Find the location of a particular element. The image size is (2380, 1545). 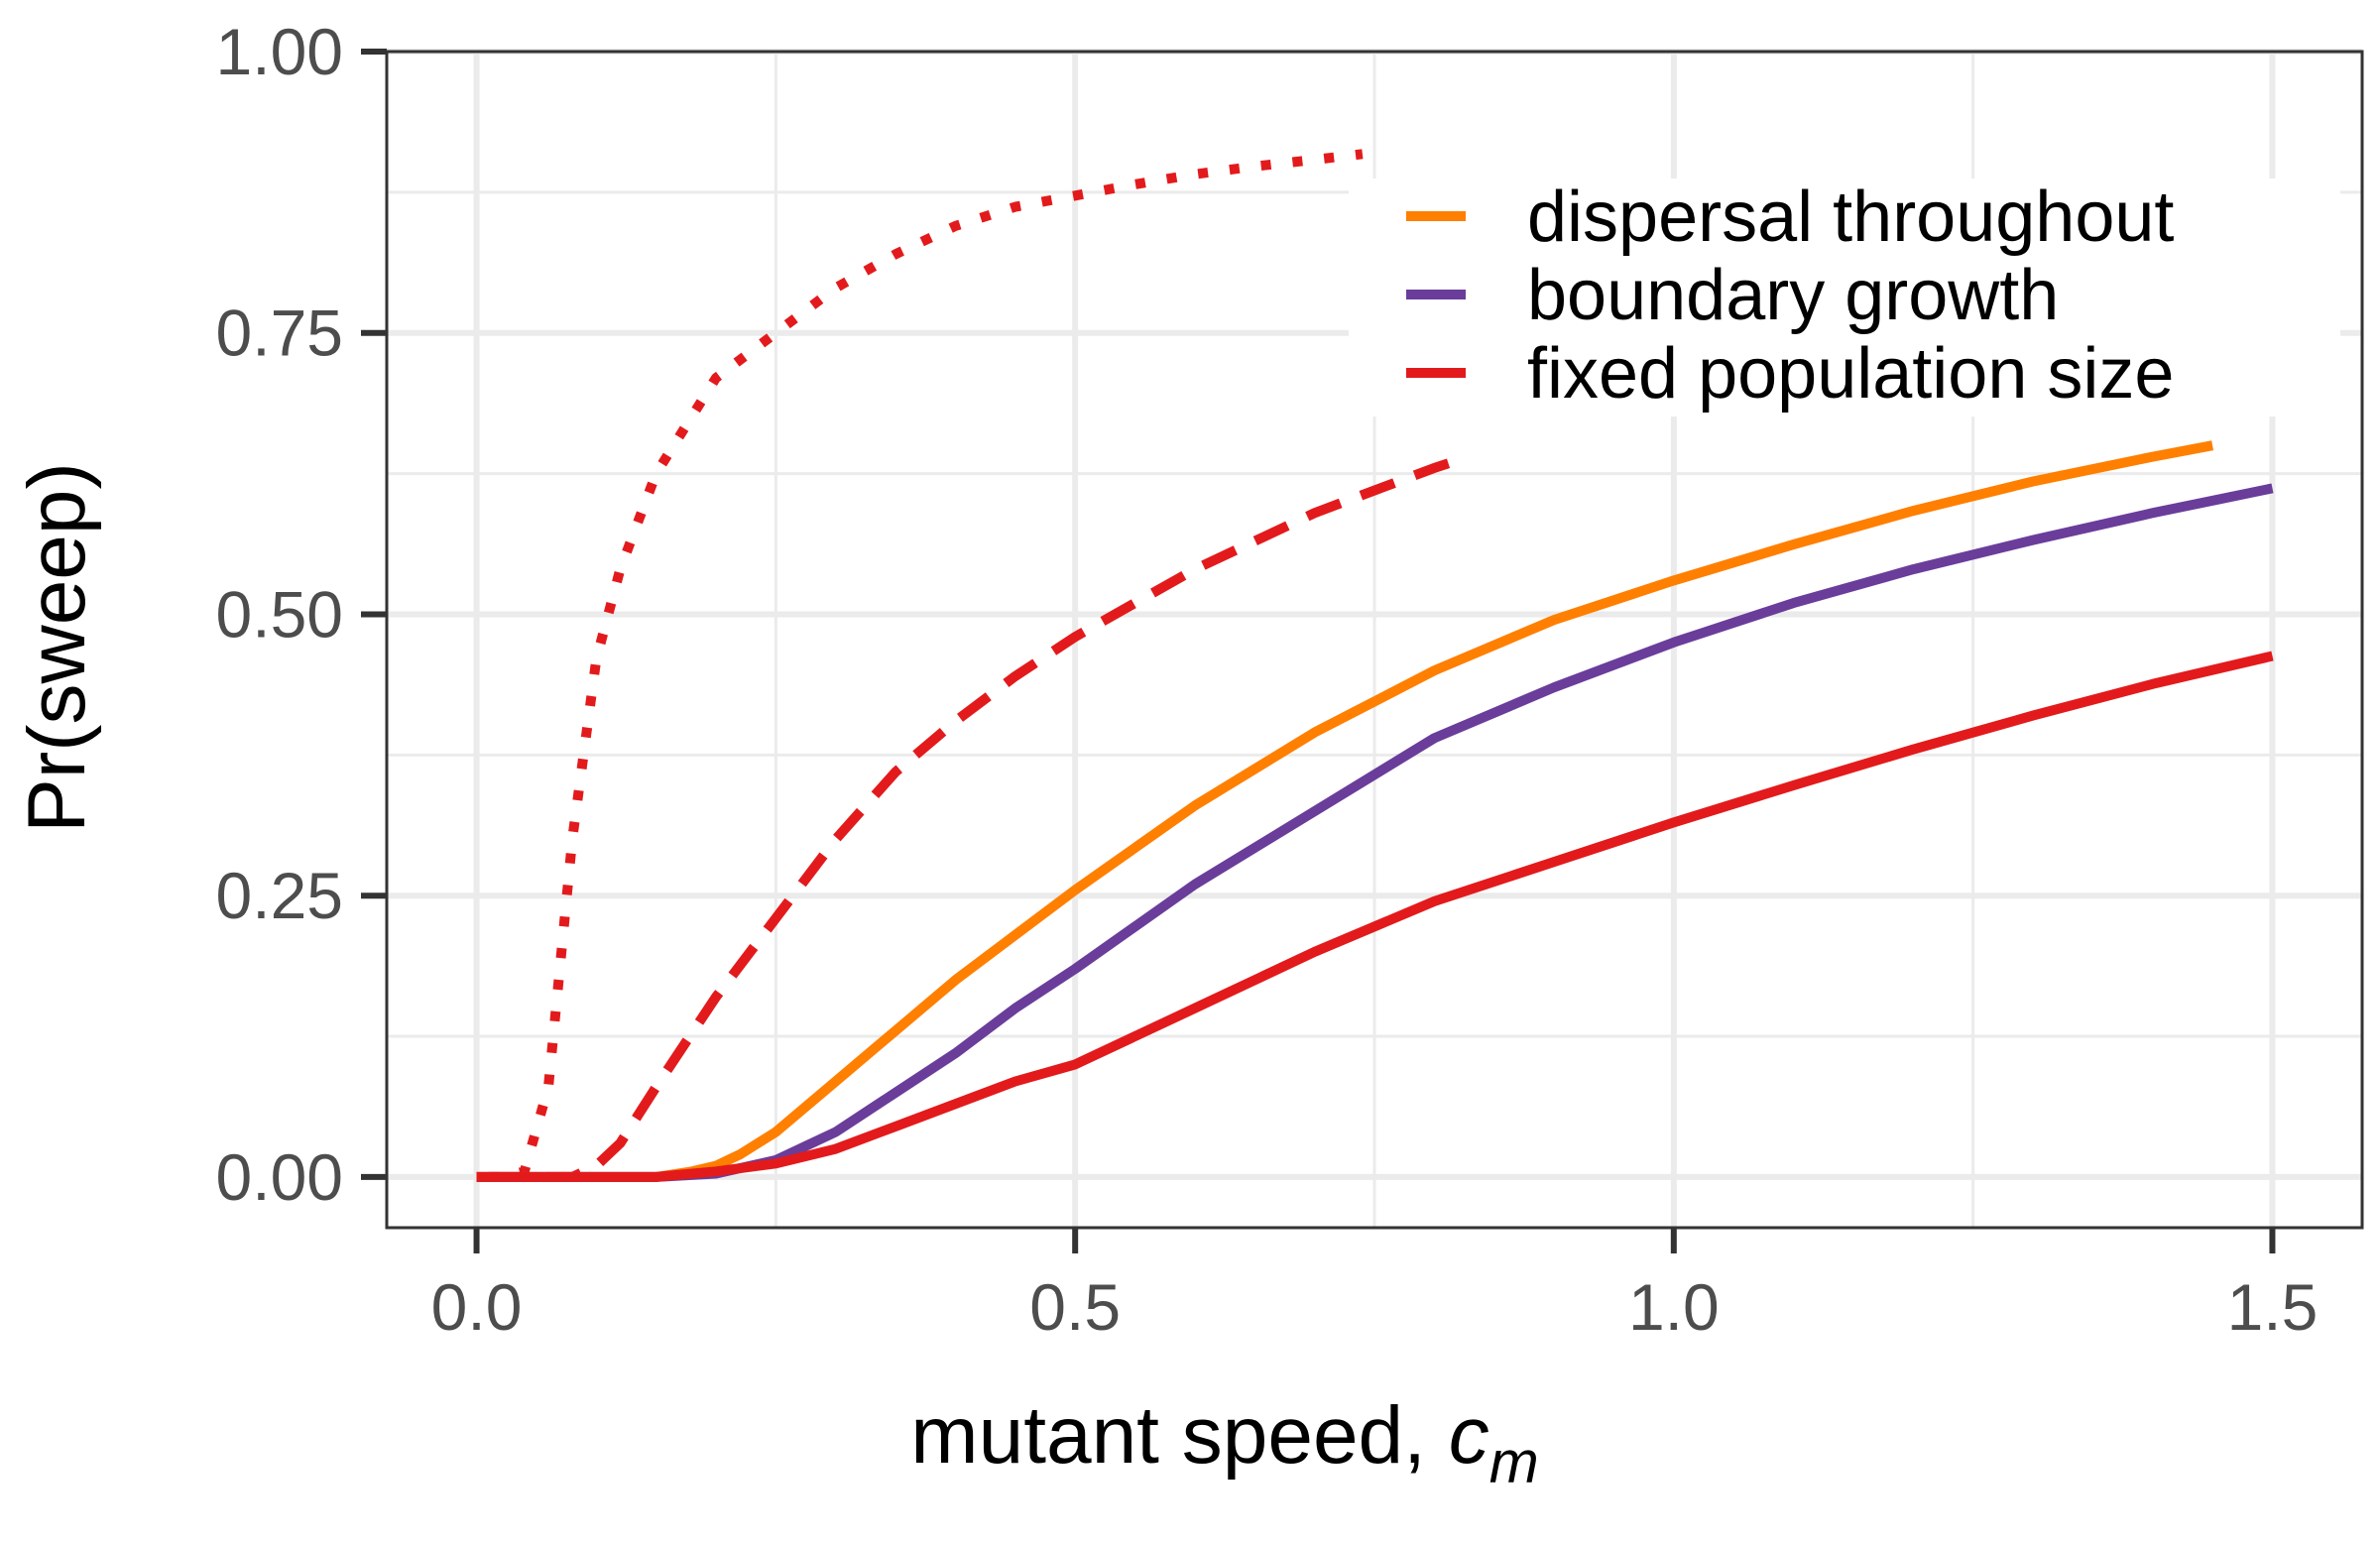

x-axis-title: mutant speed, cm is located at coordinates (1224, 1442).